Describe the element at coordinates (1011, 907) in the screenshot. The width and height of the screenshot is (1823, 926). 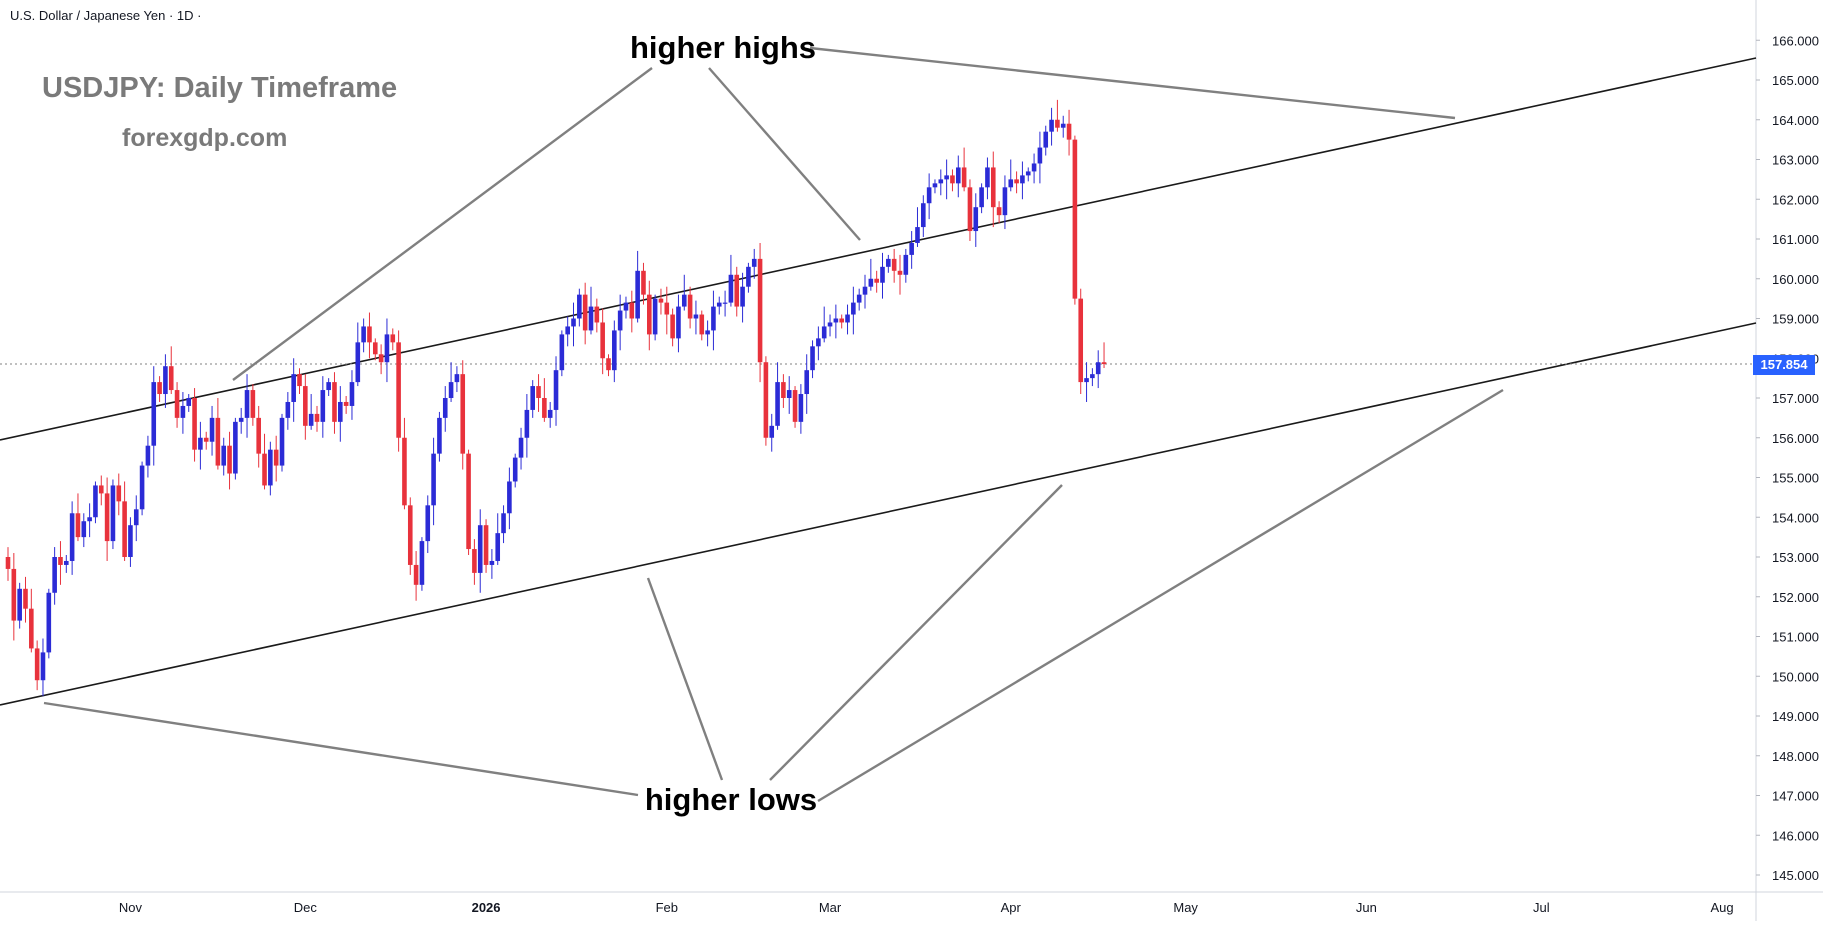
I see `x-tick-label: Apr` at that location.